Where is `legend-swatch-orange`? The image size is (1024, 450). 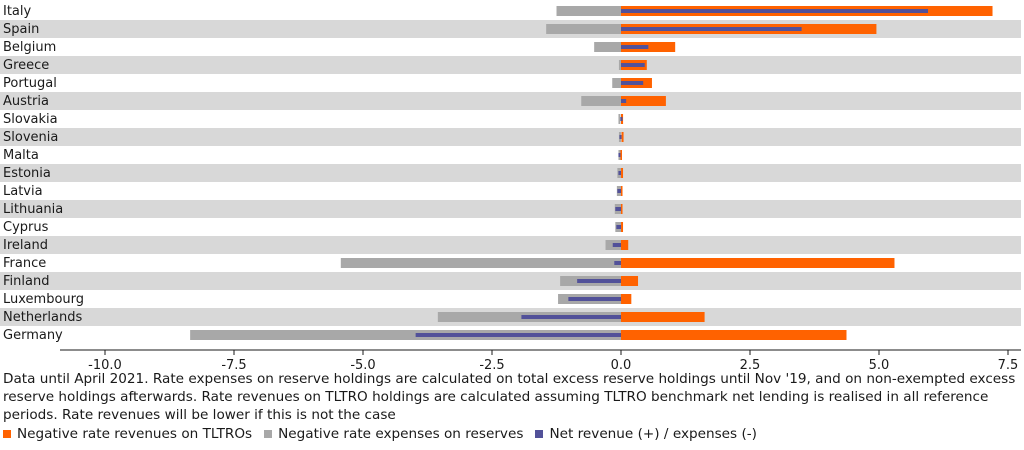 legend-swatch-orange is located at coordinates (7, 434).